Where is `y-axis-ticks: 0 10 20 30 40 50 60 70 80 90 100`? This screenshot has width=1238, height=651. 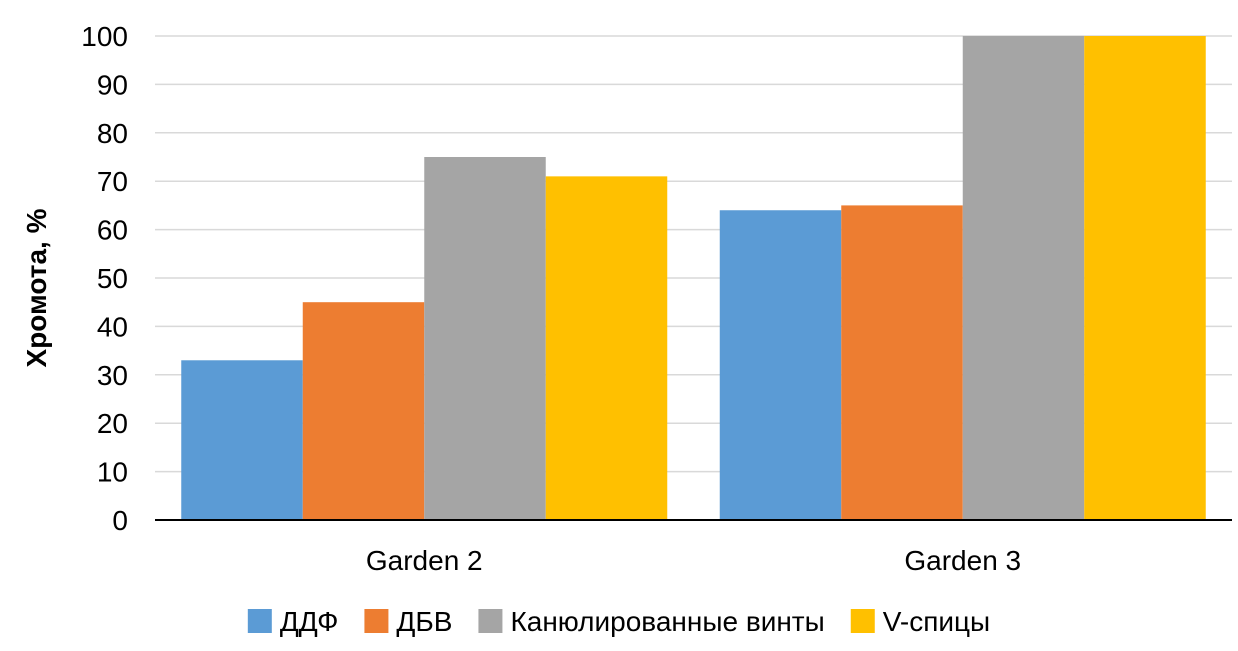 y-axis-ticks: 0 10 20 30 40 50 60 70 80 90 100 is located at coordinates (104, 278).